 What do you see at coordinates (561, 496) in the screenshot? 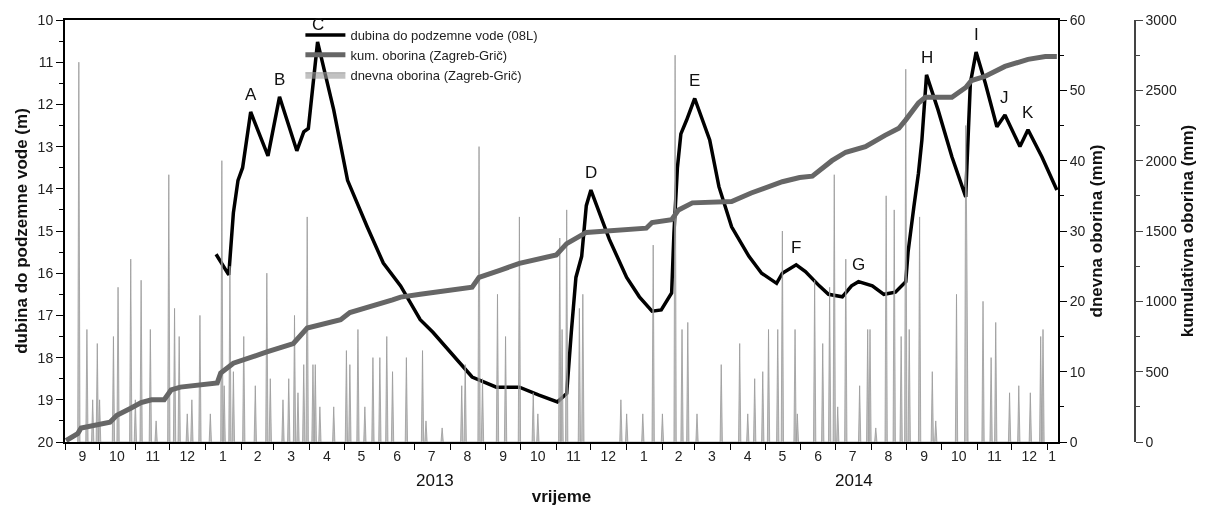
I see `x-axis-title: vrijeme` at bounding box center [561, 496].